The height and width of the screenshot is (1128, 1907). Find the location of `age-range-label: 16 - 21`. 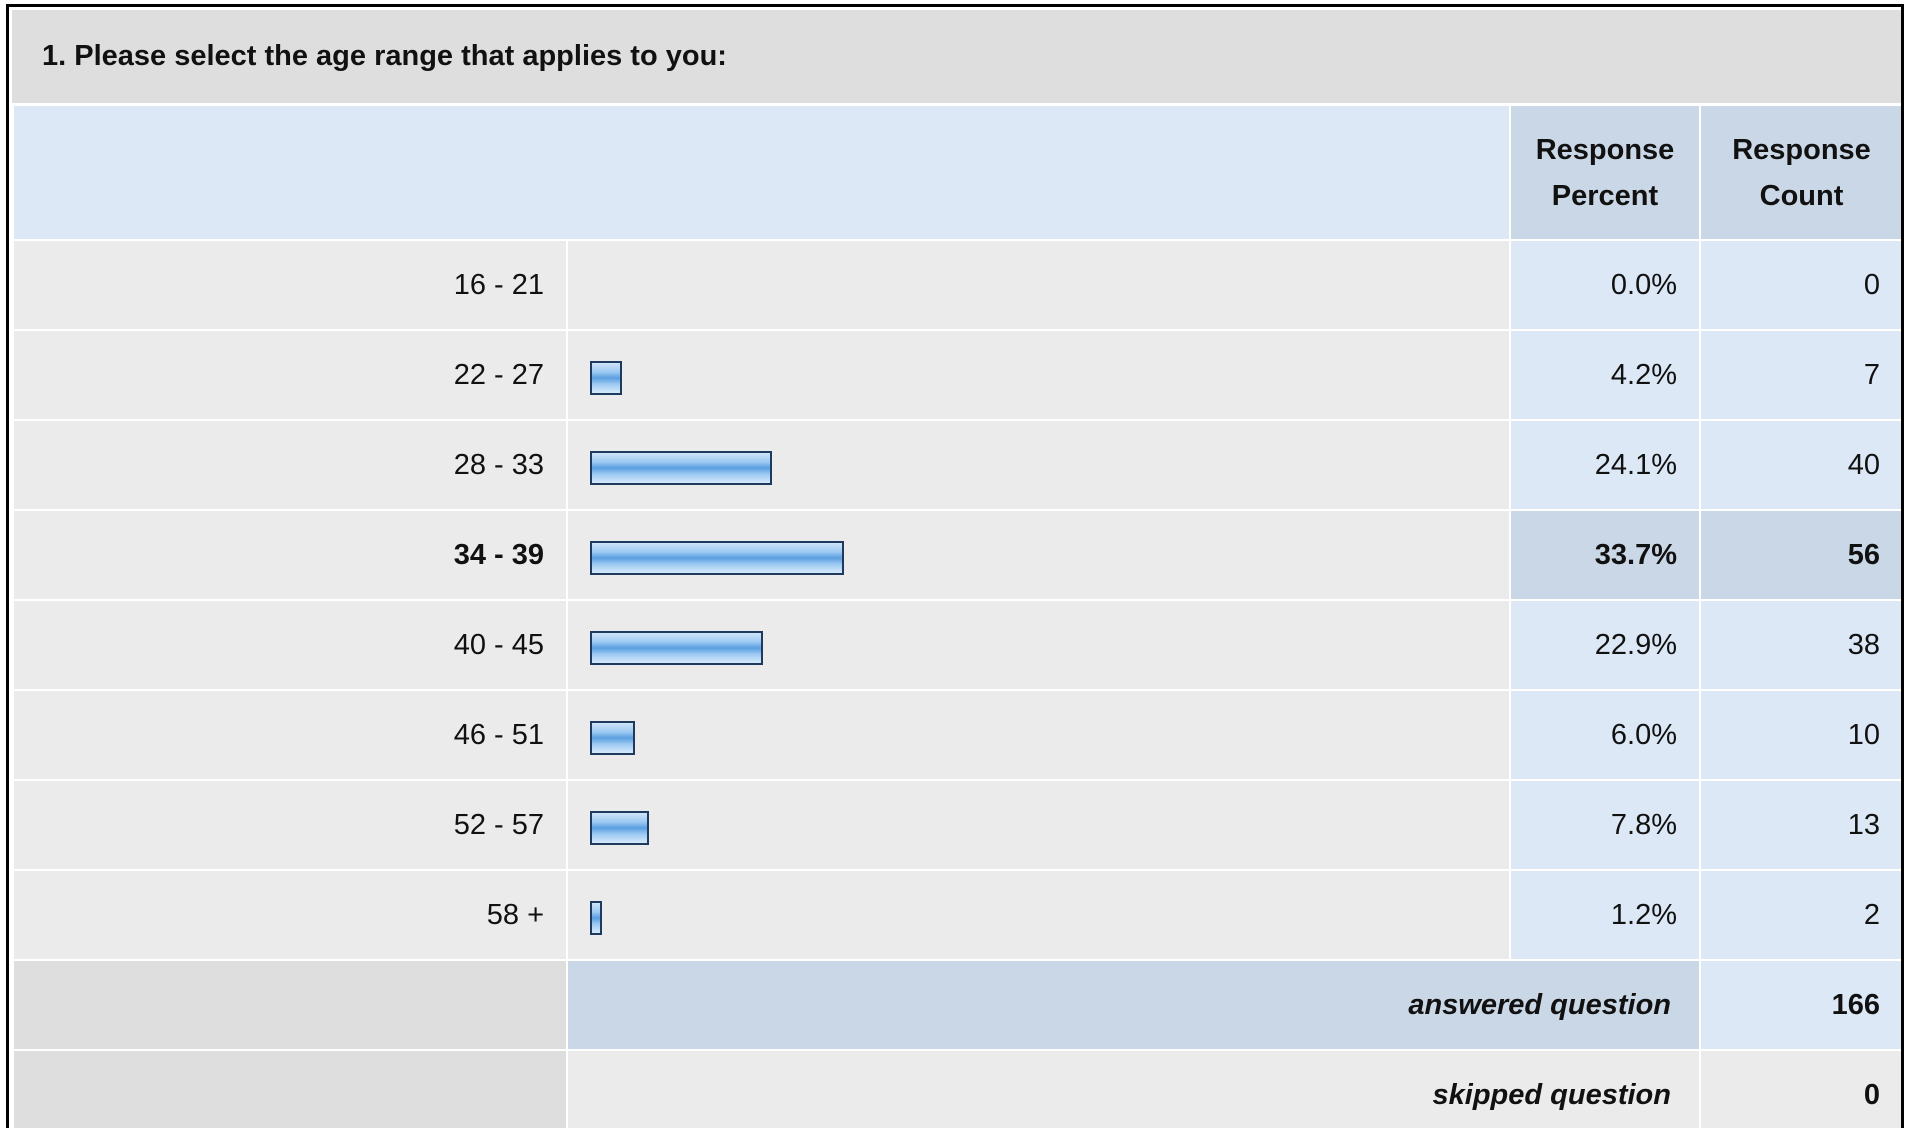

age-range-label: 16 - 21 is located at coordinates (290, 285).